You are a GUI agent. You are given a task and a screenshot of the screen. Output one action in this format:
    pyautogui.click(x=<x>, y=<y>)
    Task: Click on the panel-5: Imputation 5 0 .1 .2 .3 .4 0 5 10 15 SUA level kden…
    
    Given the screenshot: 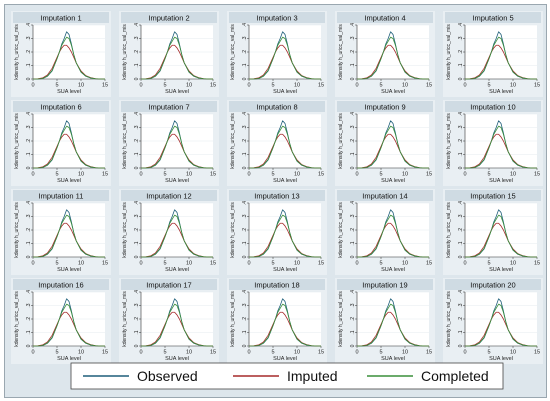 What is the action you would take?
    pyautogui.click(x=493, y=54)
    